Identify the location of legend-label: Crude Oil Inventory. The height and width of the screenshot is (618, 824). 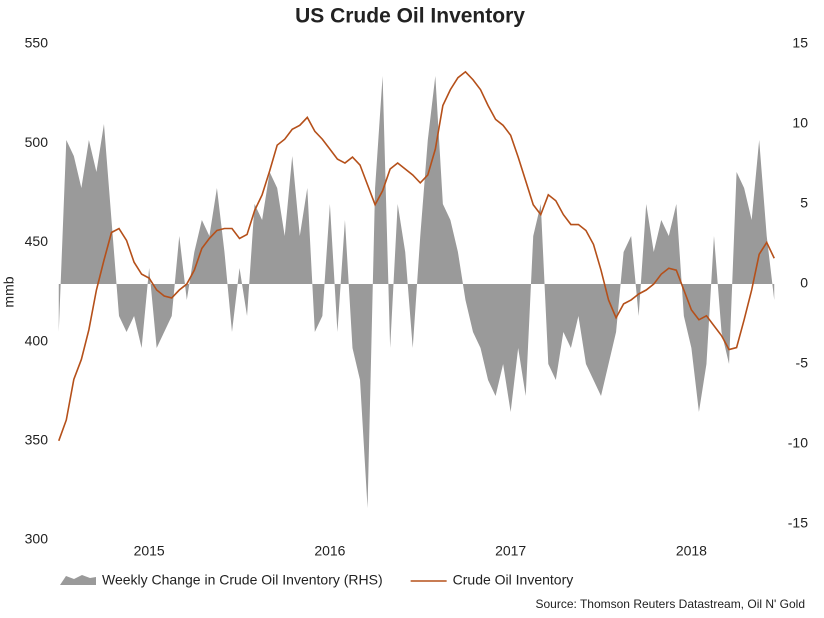
(513, 580).